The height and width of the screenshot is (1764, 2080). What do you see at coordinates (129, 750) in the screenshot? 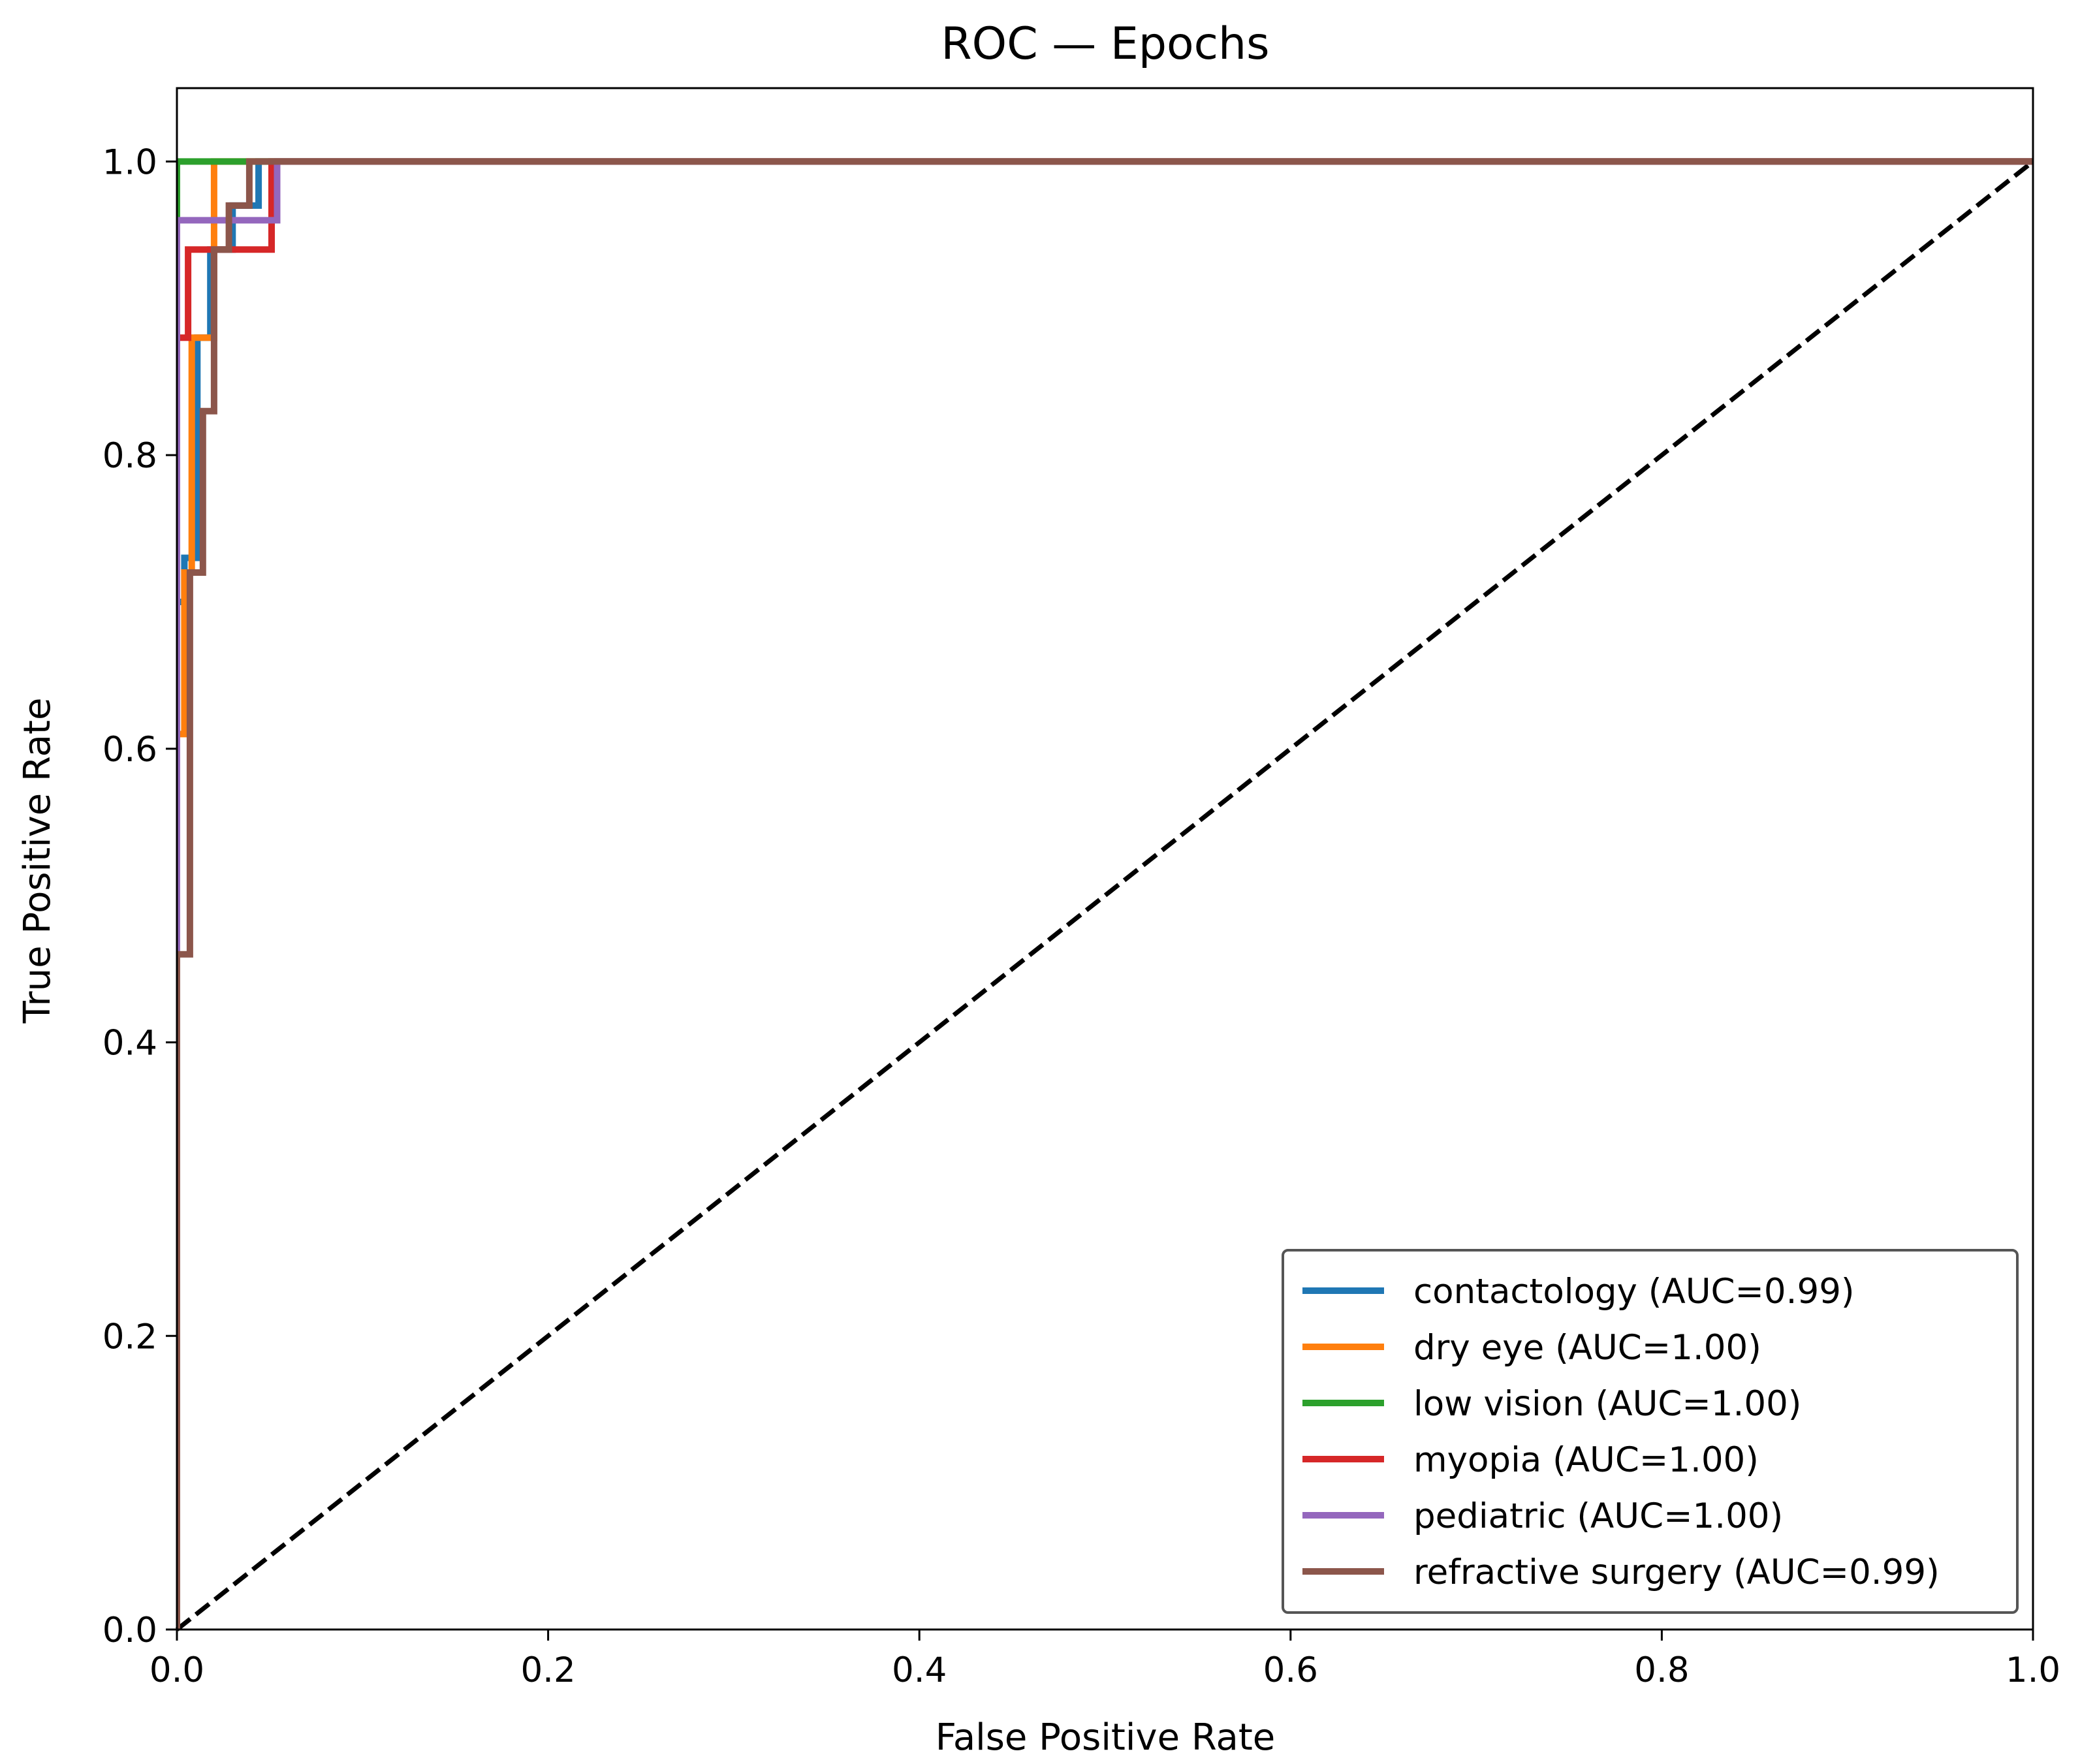
I see `y-tick-label-3: 0.6` at bounding box center [129, 750].